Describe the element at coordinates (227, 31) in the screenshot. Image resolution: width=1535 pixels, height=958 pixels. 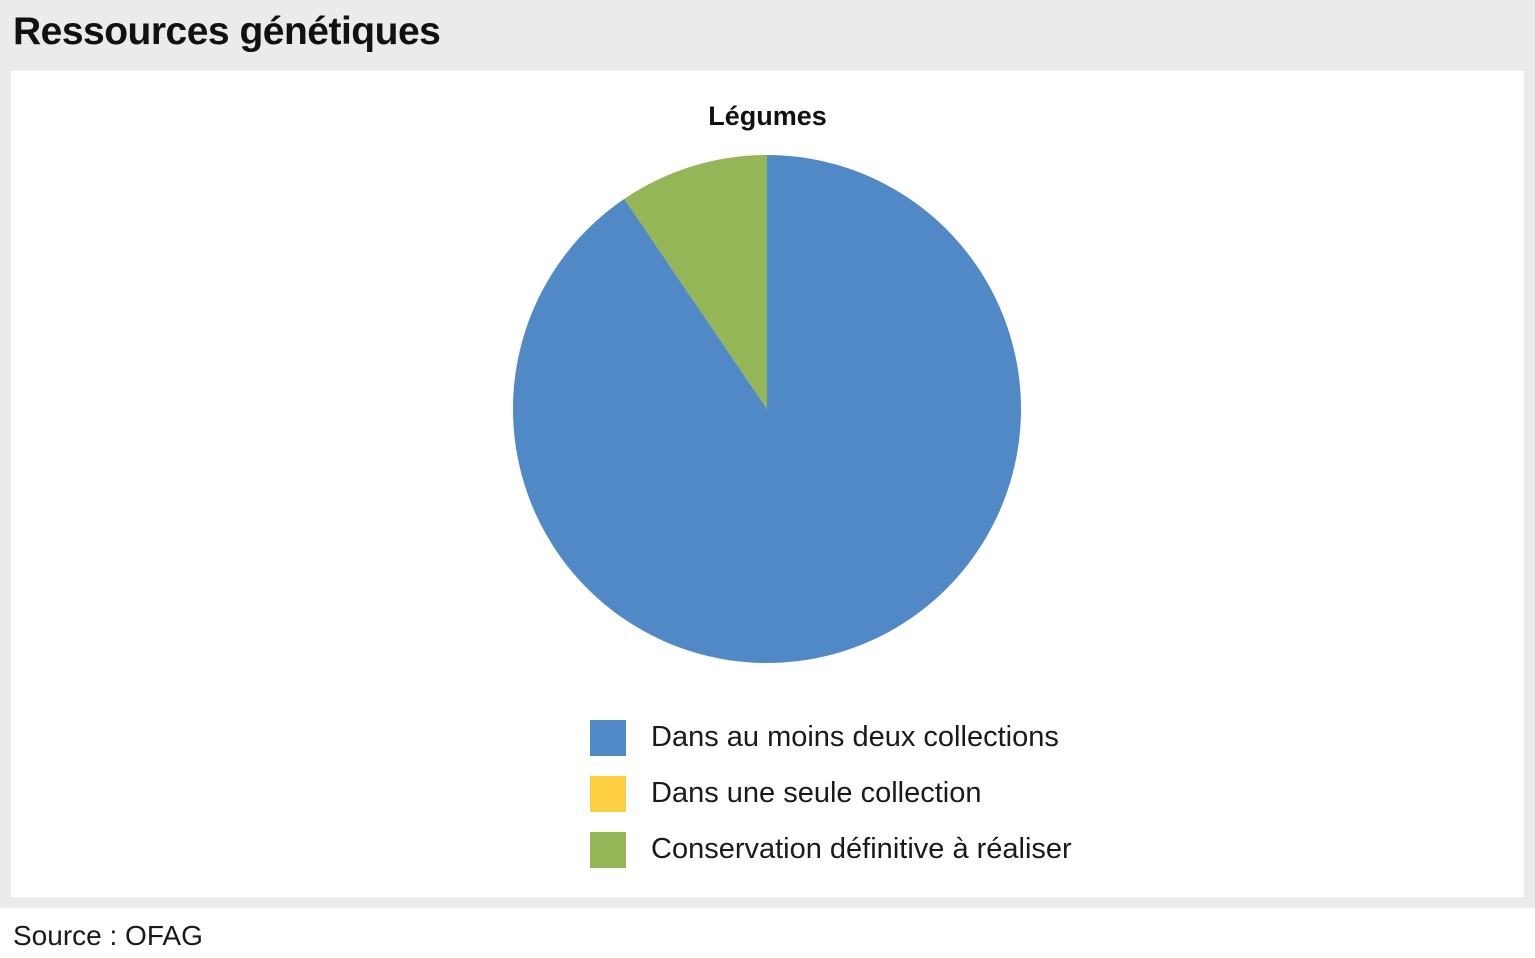
I see `page-title: Ressources génétiques` at that location.